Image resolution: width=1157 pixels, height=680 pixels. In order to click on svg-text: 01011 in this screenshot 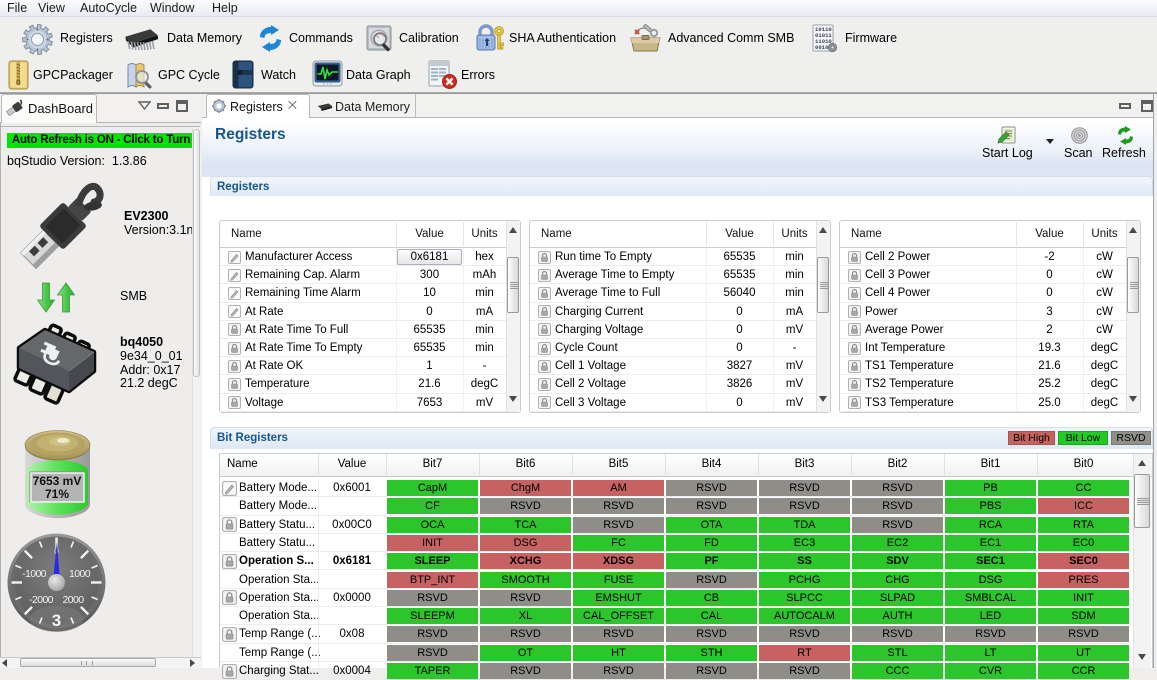, I will do `click(823, 35)`.